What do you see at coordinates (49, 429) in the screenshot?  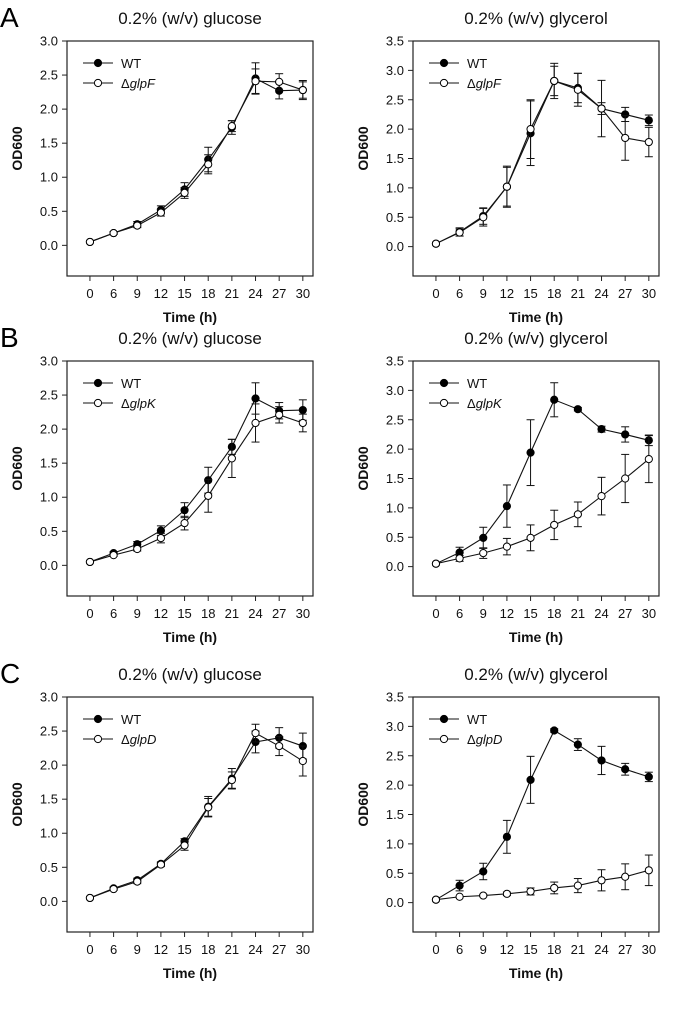 I see `y-tick-label: 2.0` at bounding box center [49, 429].